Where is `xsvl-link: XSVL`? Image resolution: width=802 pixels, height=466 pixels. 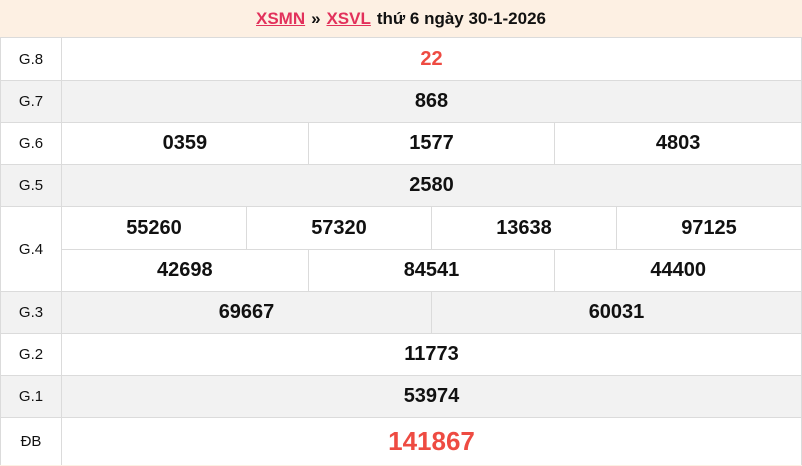 xsvl-link: XSVL is located at coordinates (348, 18).